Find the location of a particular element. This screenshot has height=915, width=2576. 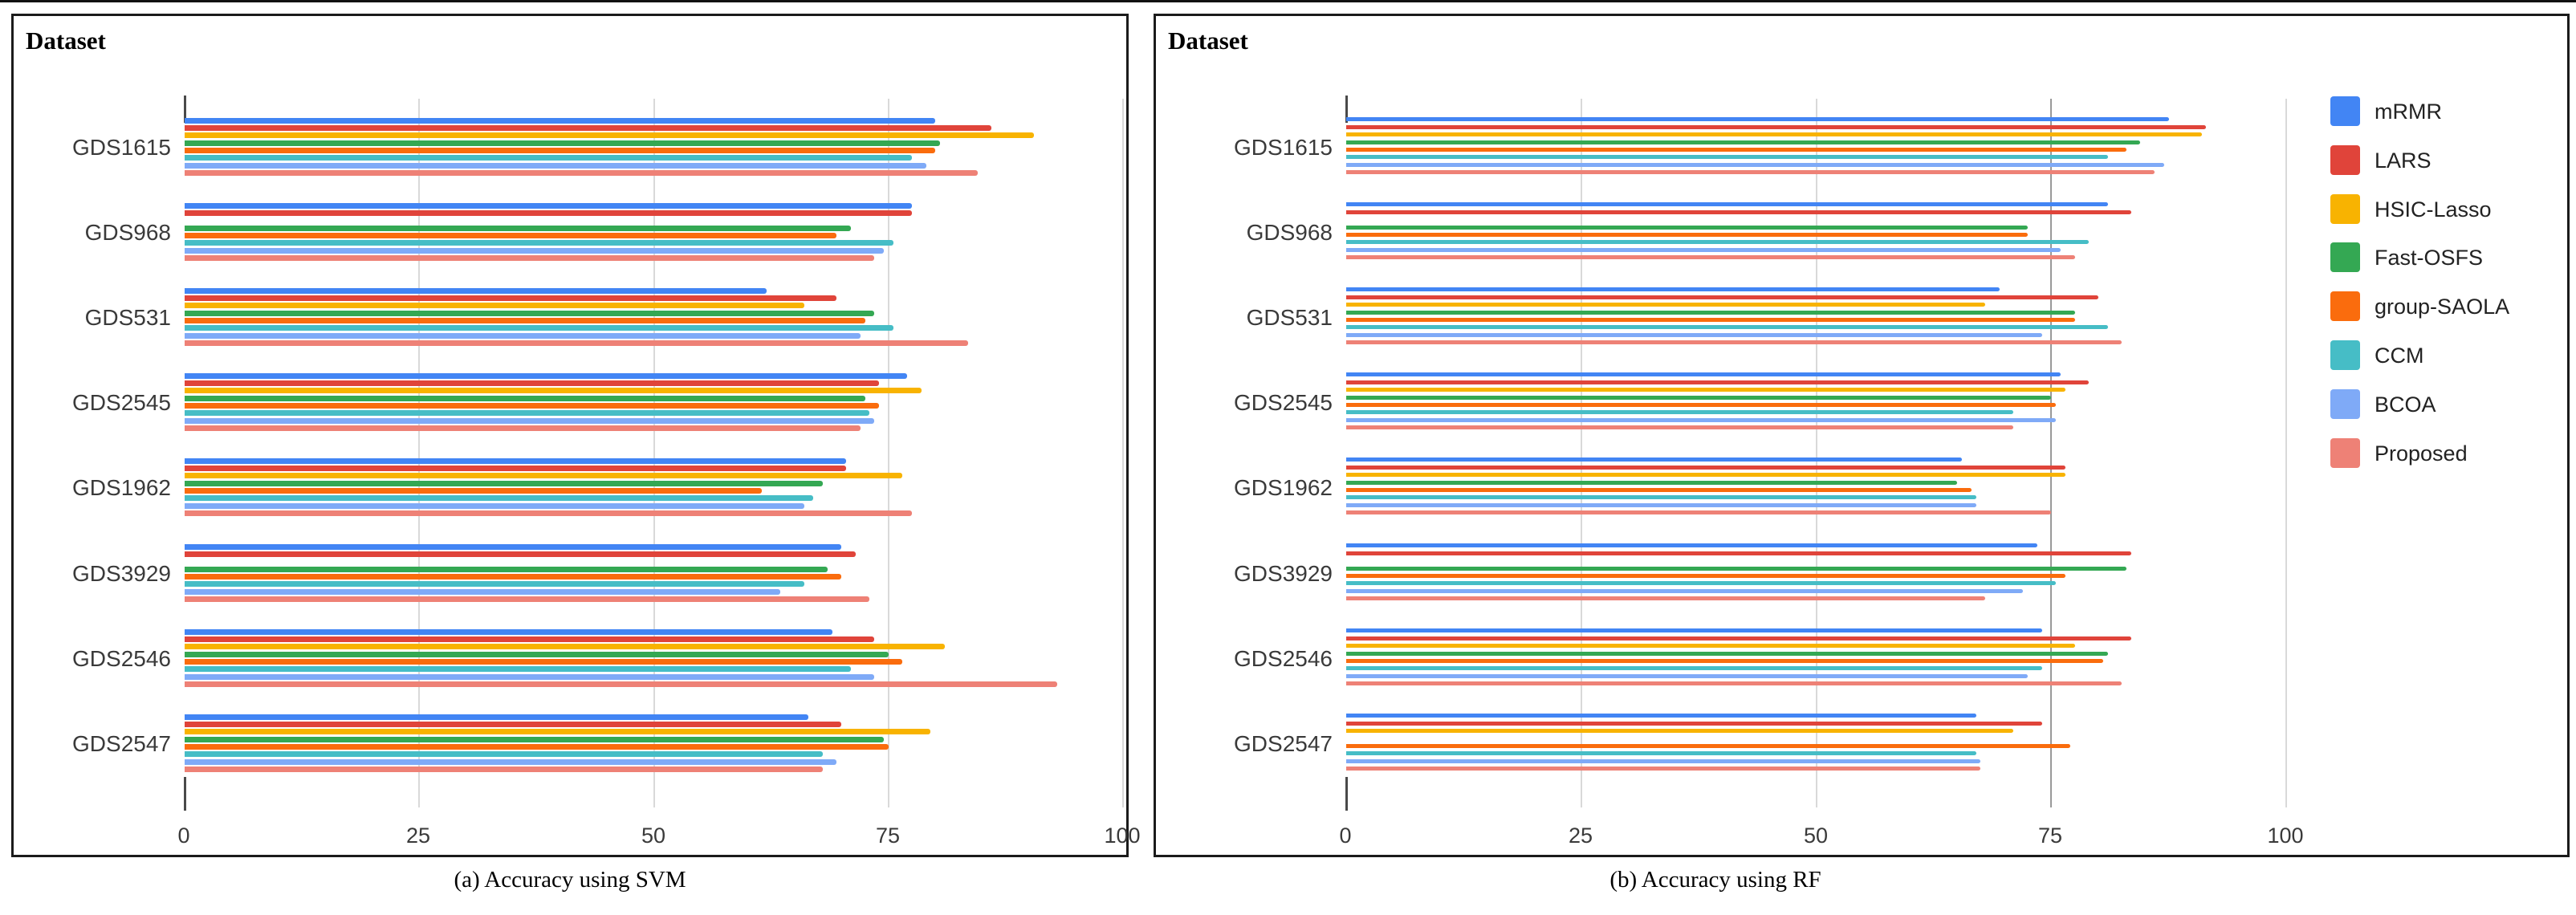

bar-GDS1615-mRMR is located at coordinates (1758, 119).